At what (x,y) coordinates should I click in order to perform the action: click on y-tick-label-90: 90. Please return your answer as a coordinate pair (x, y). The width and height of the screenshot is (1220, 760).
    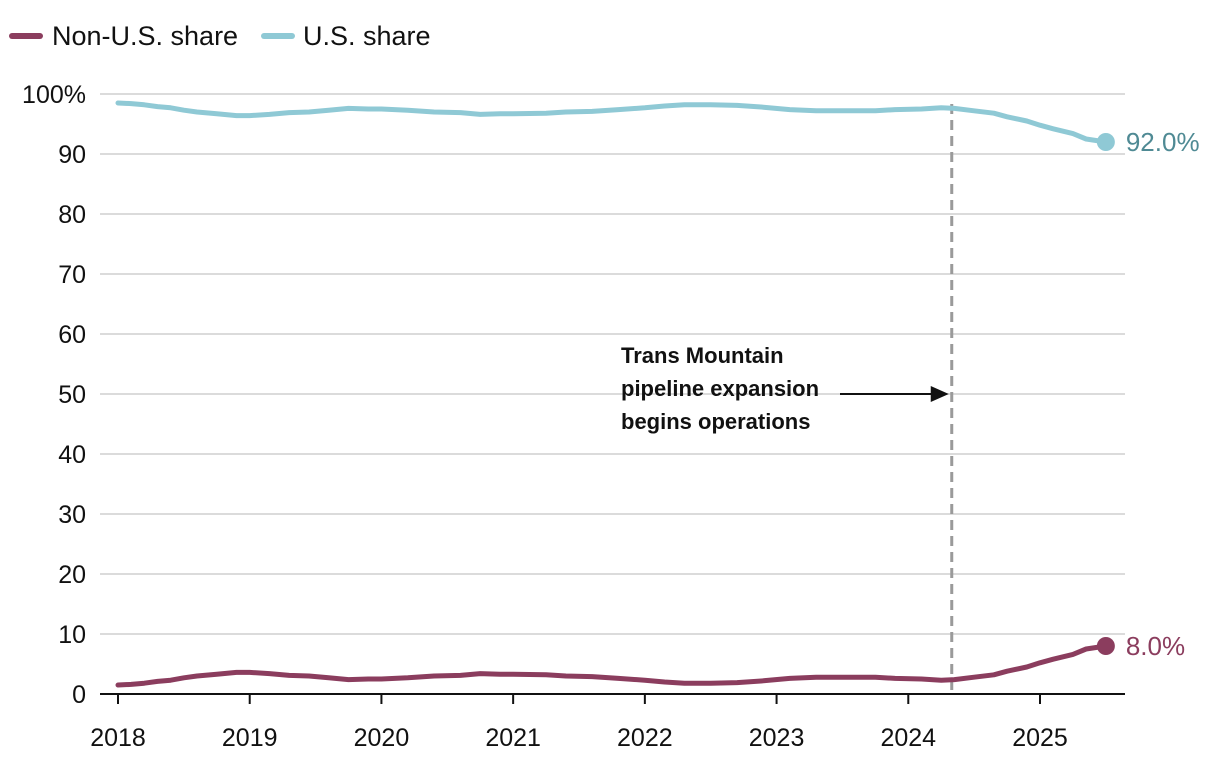
    Looking at the image, I should click on (72, 155).